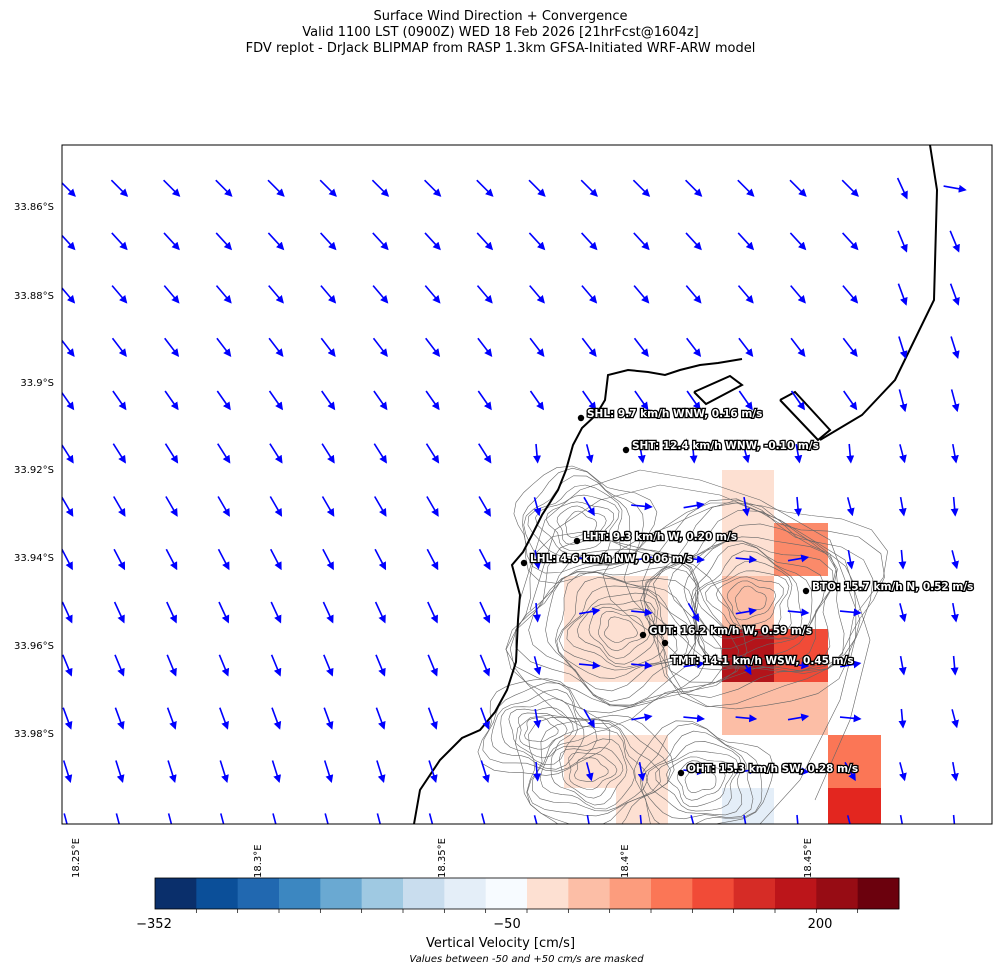 Image resolution: width=1001 pixels, height=974 pixels. What do you see at coordinates (76, 858) in the screenshot?
I see `x-tick-label: 18.25°E` at bounding box center [76, 858].